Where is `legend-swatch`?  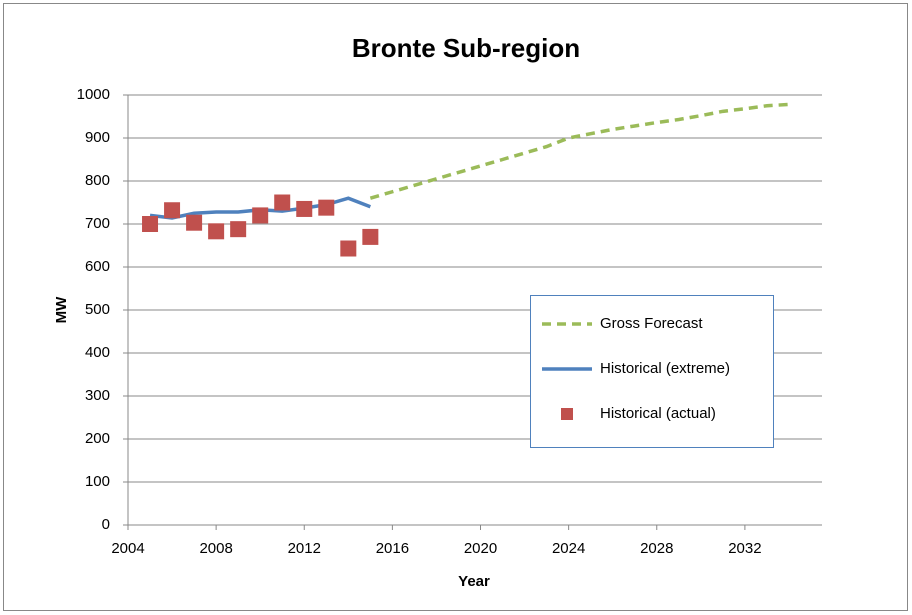 legend-swatch is located at coordinates (567, 414).